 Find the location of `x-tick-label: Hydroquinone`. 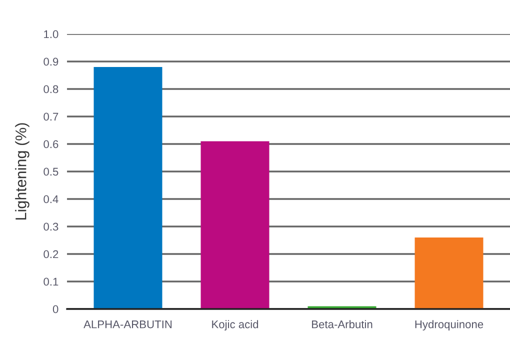

x-tick-label: Hydroquinone is located at coordinates (449, 325).